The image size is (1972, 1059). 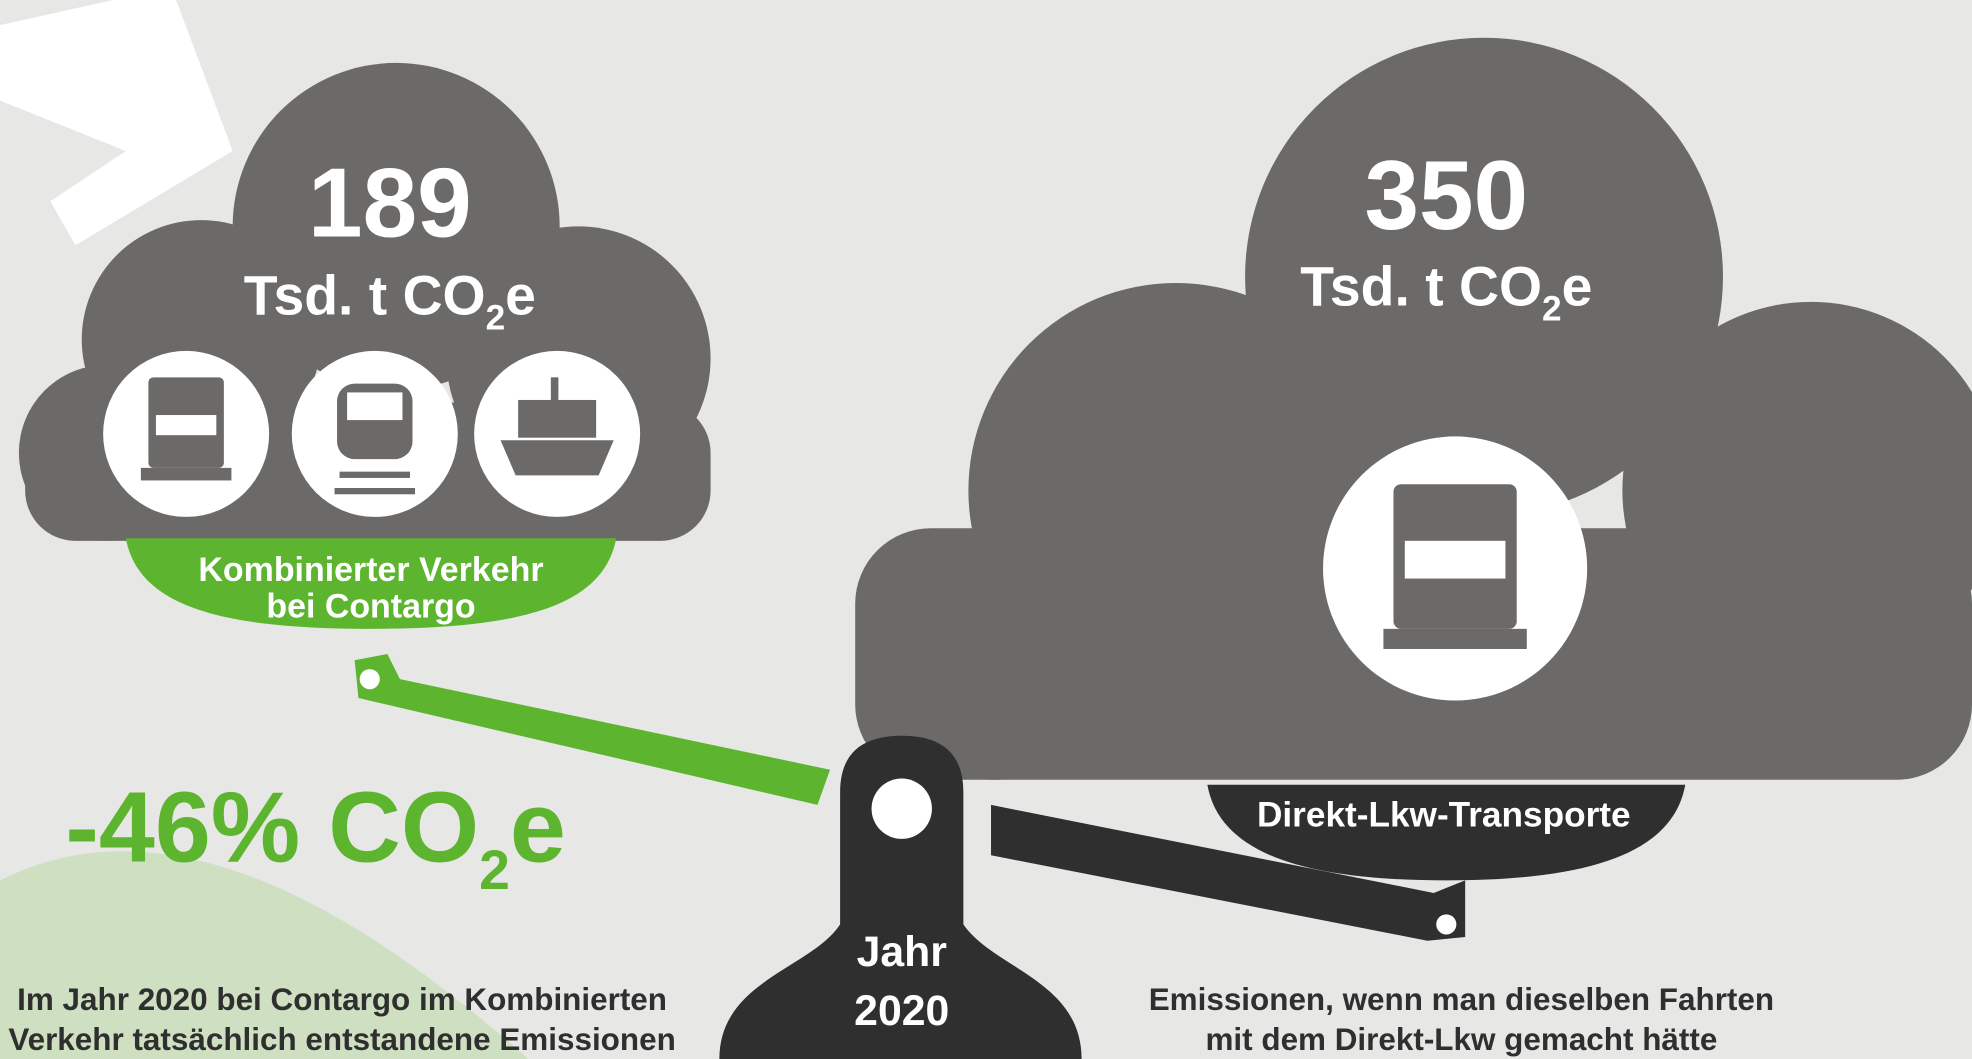 I want to click on right-caption: mit dem Direkt-Lkw gemacht hätte, so click(x=1461, y=1039).